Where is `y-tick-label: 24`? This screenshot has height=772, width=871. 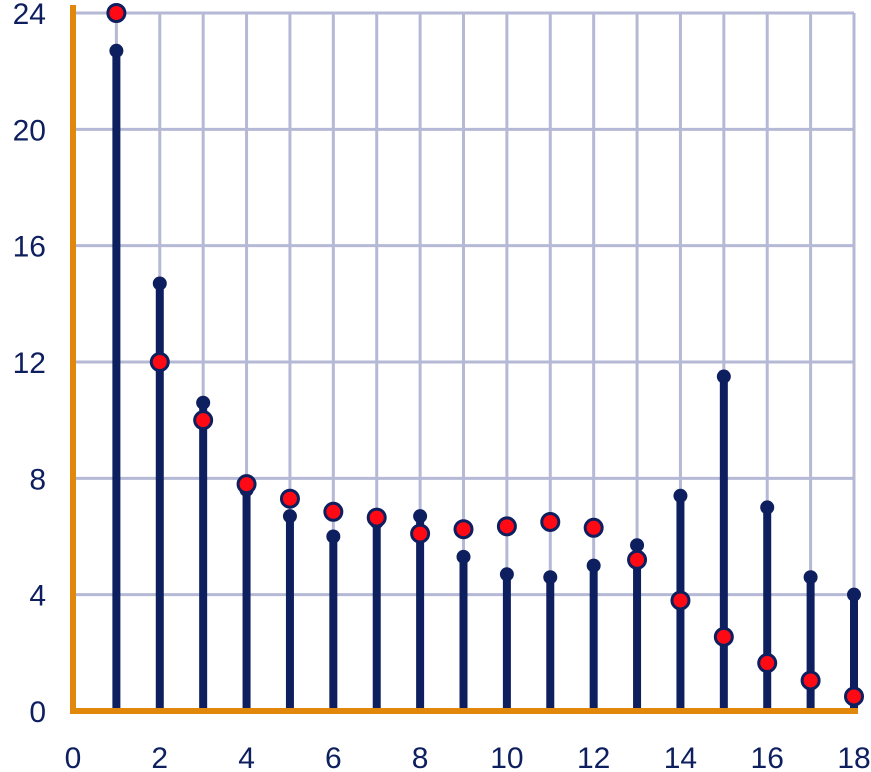 y-tick-label: 24 is located at coordinates (29, 15).